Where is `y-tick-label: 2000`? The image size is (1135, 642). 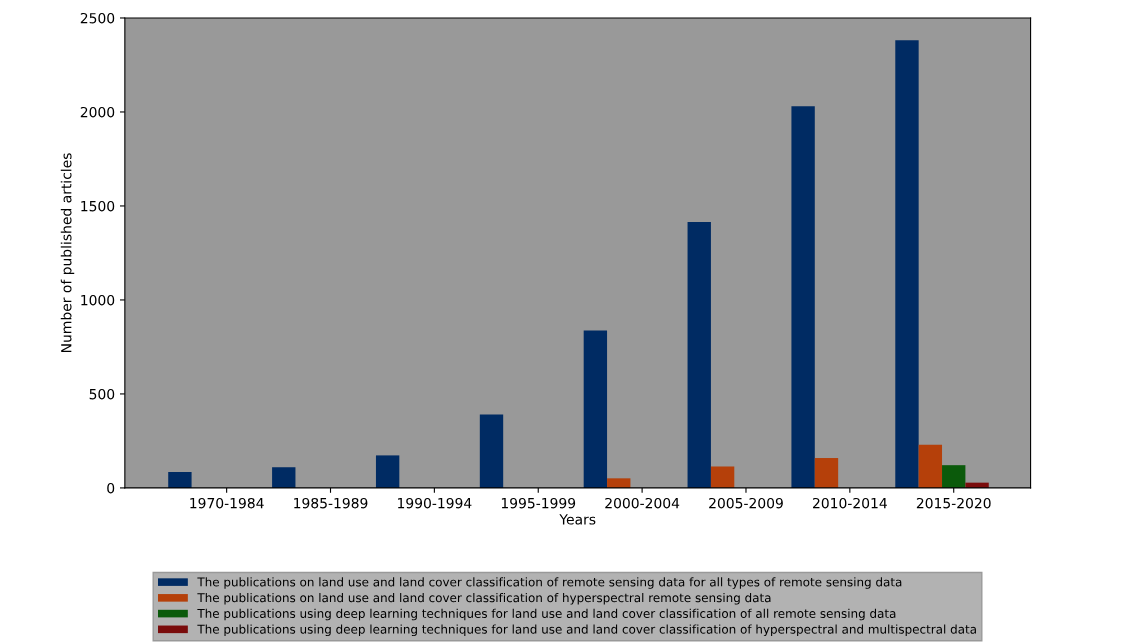 y-tick-label: 2000 is located at coordinates (97, 112).